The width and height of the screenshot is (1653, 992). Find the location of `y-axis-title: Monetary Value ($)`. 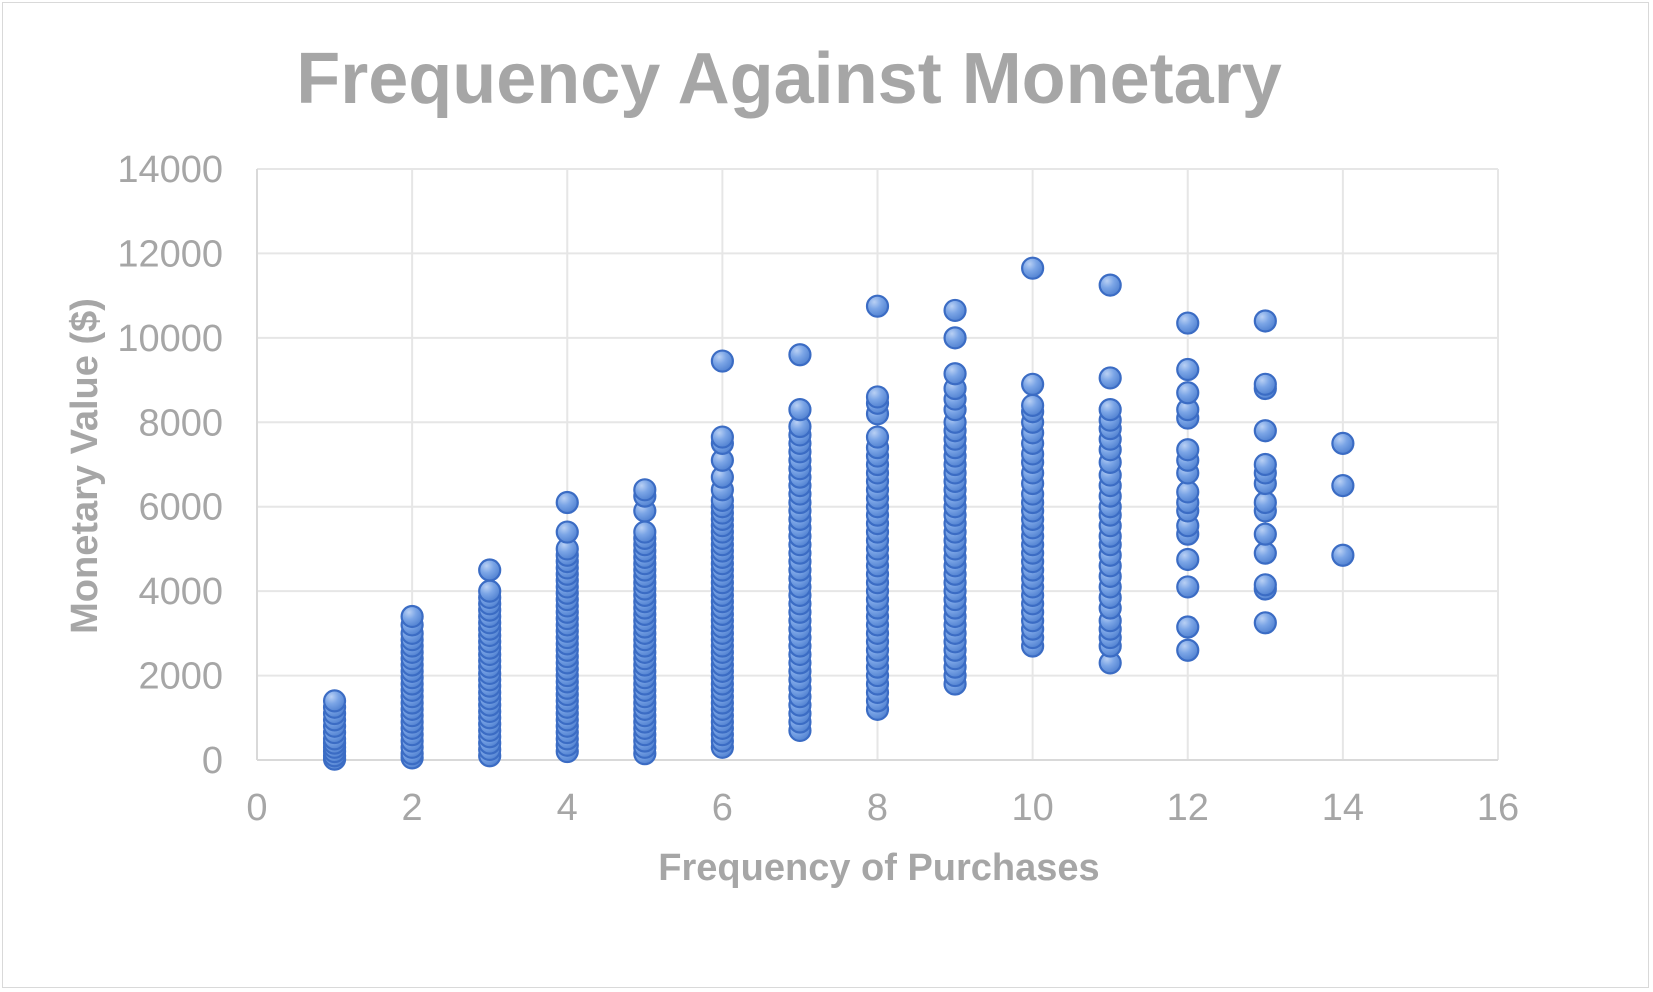

y-axis-title: Monetary Value ($) is located at coordinates (85, 466).